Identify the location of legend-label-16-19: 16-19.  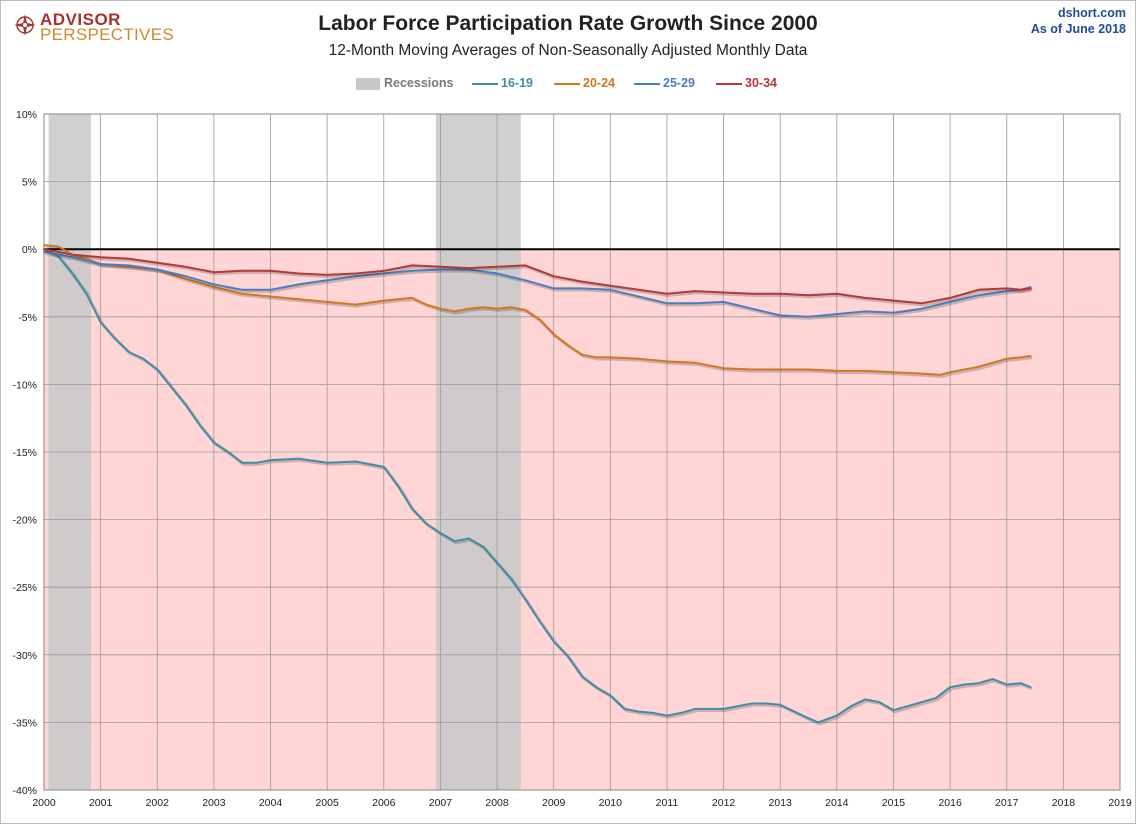
(517, 83).